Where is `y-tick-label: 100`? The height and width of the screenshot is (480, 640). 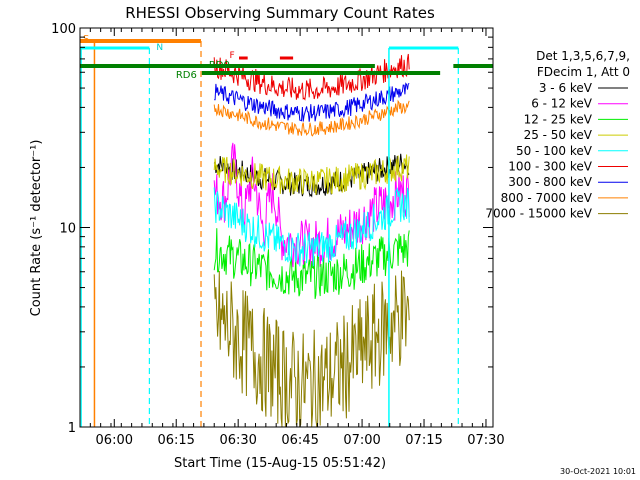
y-tick-label: 100 is located at coordinates (63, 29).